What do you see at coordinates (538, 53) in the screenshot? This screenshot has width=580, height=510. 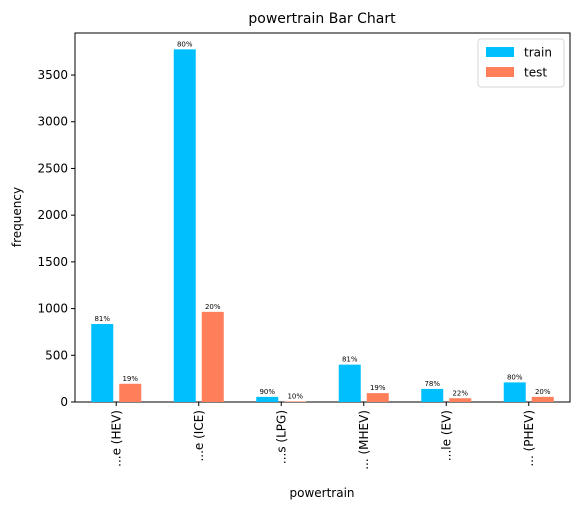 I see `legend-label-train: train` at bounding box center [538, 53].